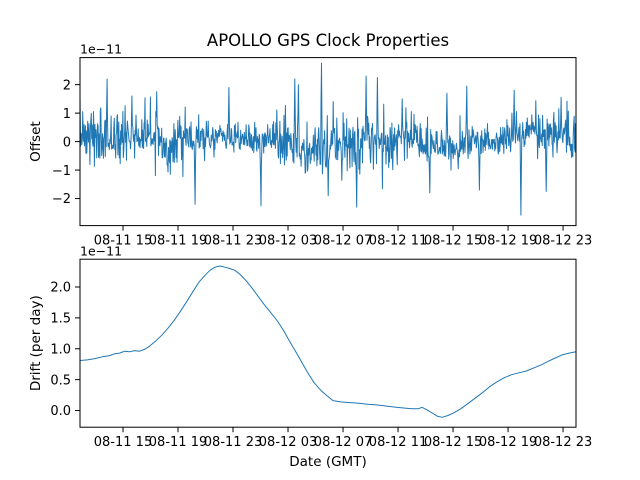  What do you see at coordinates (101, 251) in the screenshot?
I see `bottom-axis-exponent-label: 1e−11` at bounding box center [101, 251].